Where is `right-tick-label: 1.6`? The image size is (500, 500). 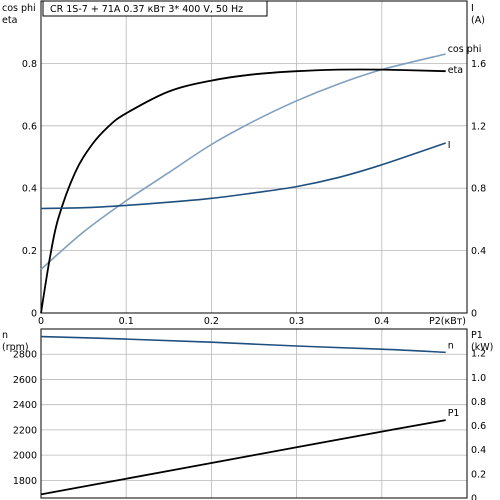 right-tick-label: 1.6 is located at coordinates (478, 64).